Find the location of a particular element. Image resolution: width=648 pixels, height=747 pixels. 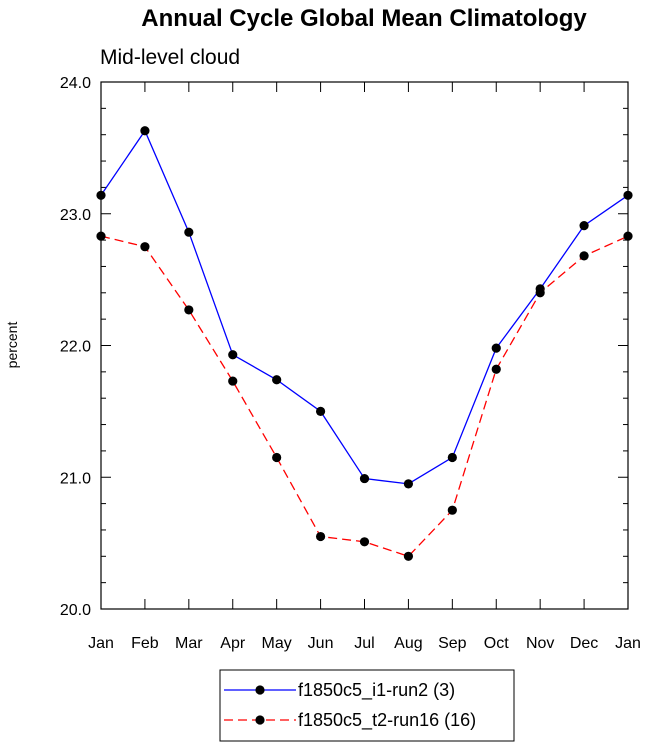

legend-label: f1850c5_i1-run2 (3) is located at coordinates (376, 690).